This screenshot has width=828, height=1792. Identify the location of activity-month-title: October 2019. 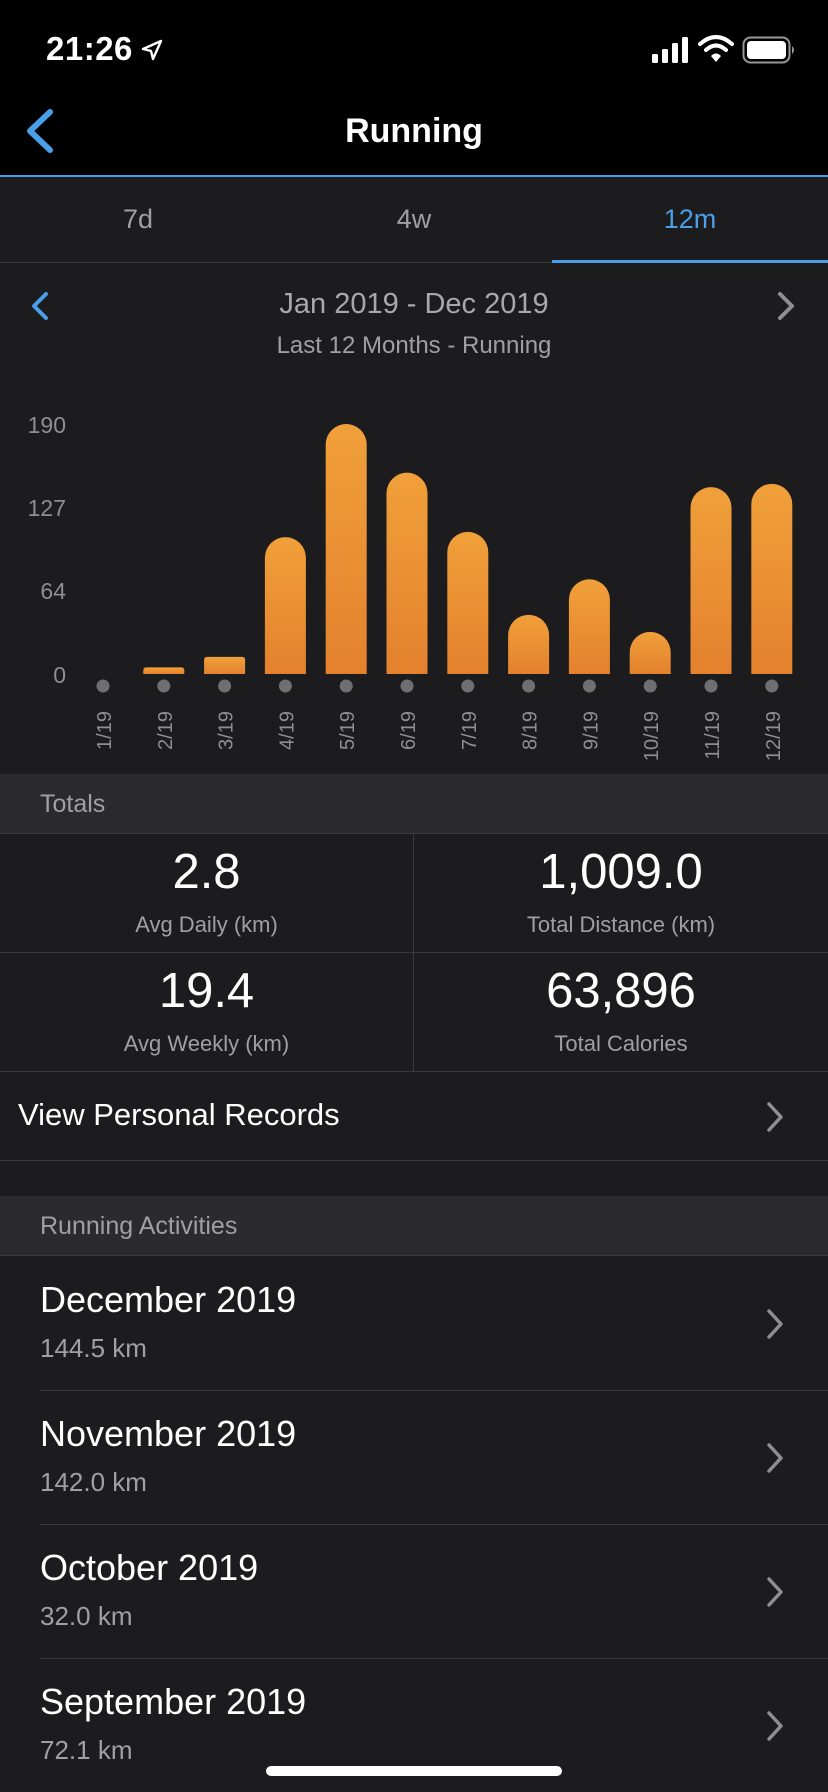
(149, 1567).